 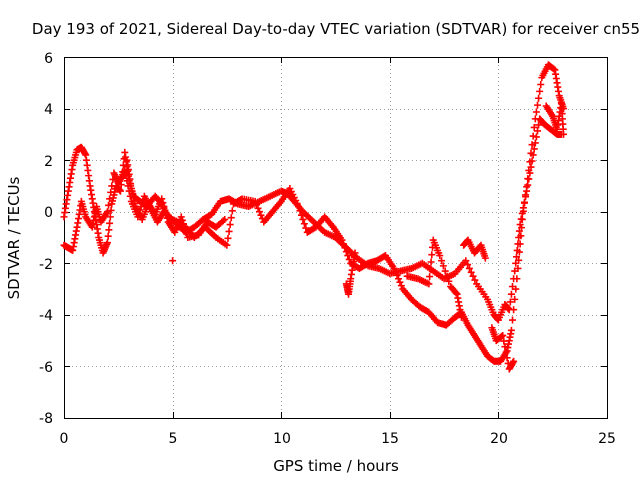 What do you see at coordinates (390, 439) in the screenshot?
I see `x-tick-label: 15` at bounding box center [390, 439].